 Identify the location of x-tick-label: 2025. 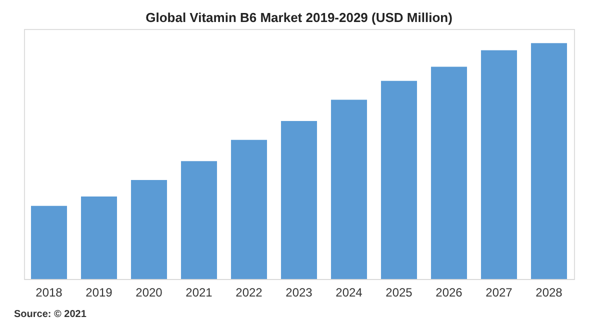
(399, 293).